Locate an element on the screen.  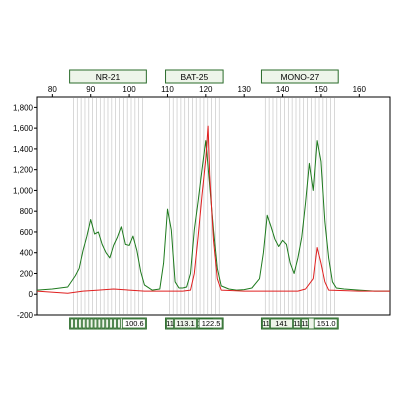
marker-label: MONO-27 is located at coordinates (299, 77).